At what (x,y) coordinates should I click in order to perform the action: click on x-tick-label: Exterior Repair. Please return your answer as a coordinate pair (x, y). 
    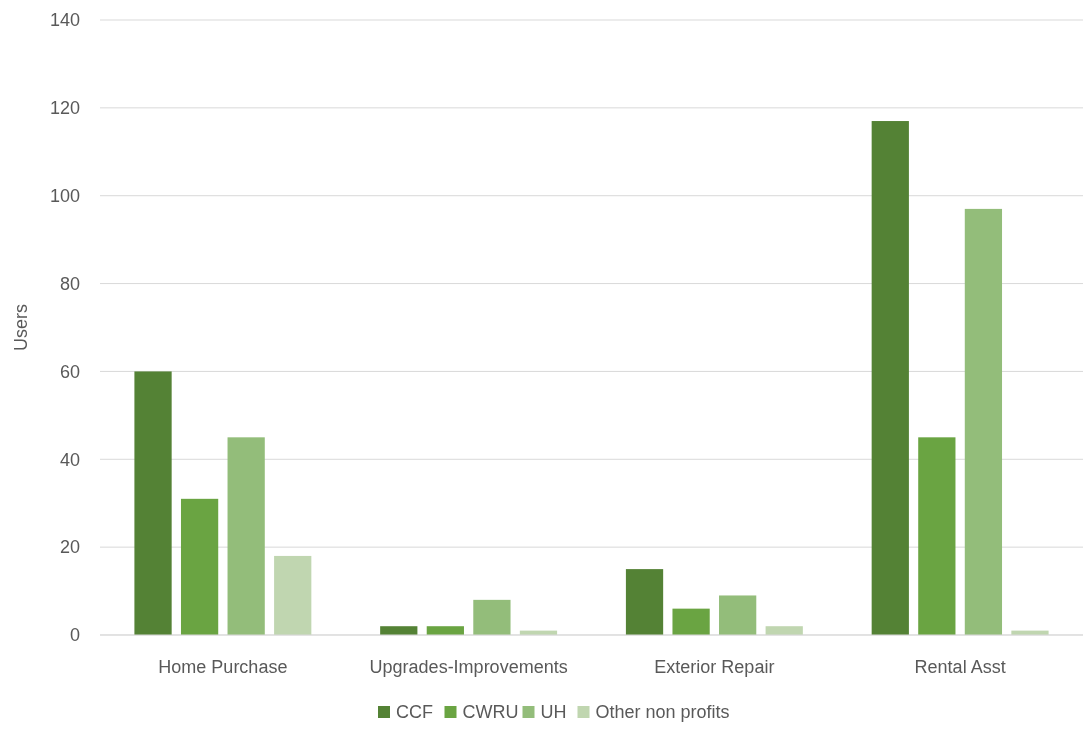
    Looking at the image, I should click on (714, 667).